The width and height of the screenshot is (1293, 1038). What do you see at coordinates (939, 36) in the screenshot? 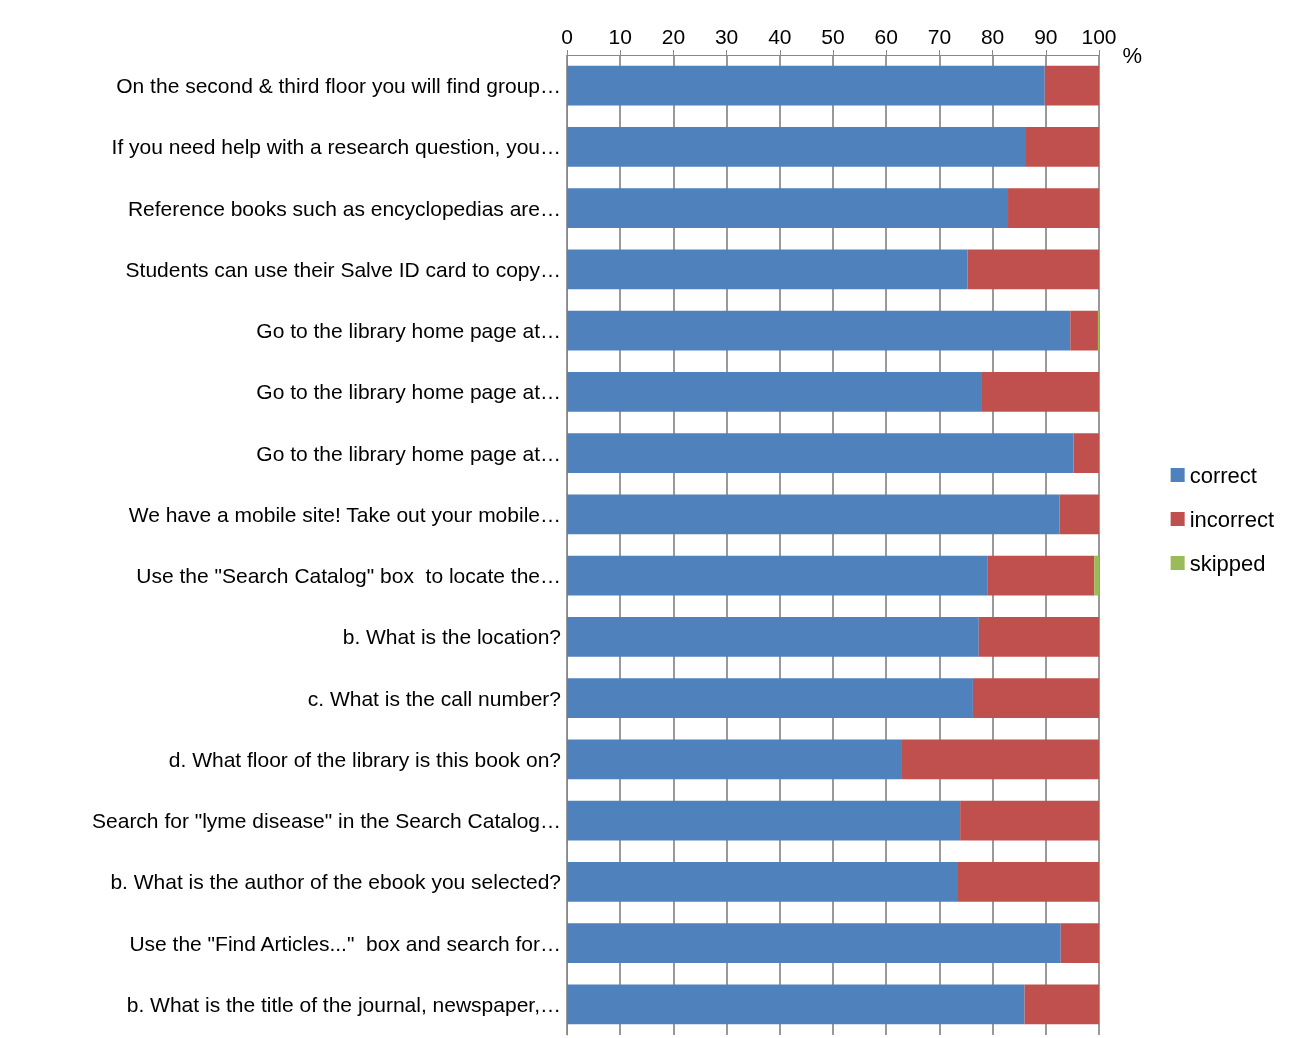
I see `x-tick-label: 70` at bounding box center [939, 36].